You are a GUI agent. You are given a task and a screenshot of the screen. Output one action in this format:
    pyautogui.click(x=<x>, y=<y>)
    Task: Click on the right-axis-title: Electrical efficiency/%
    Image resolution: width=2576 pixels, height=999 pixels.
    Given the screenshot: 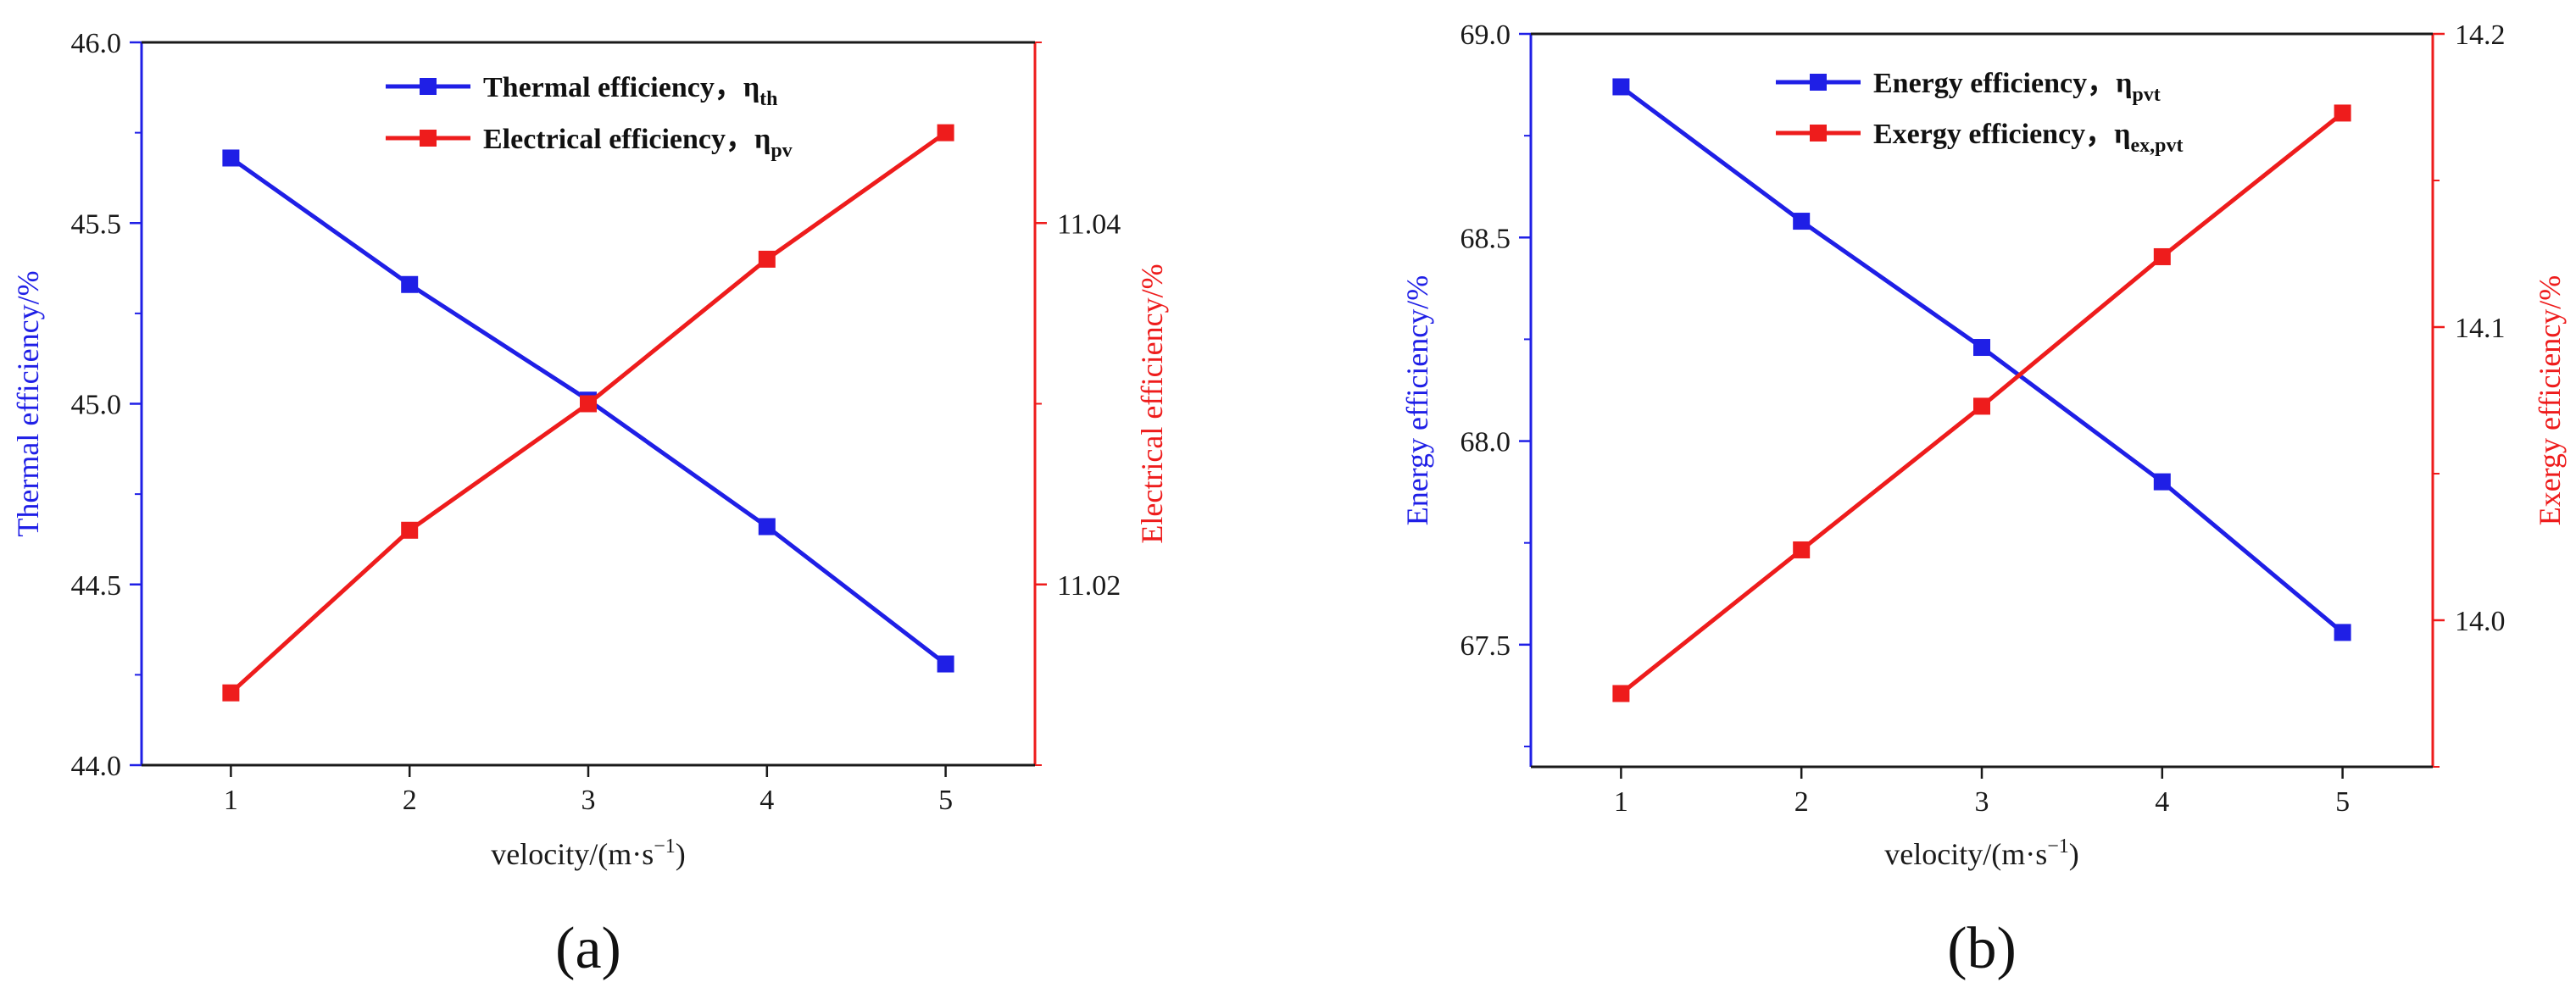 What is the action you would take?
    pyautogui.click(x=1152, y=403)
    